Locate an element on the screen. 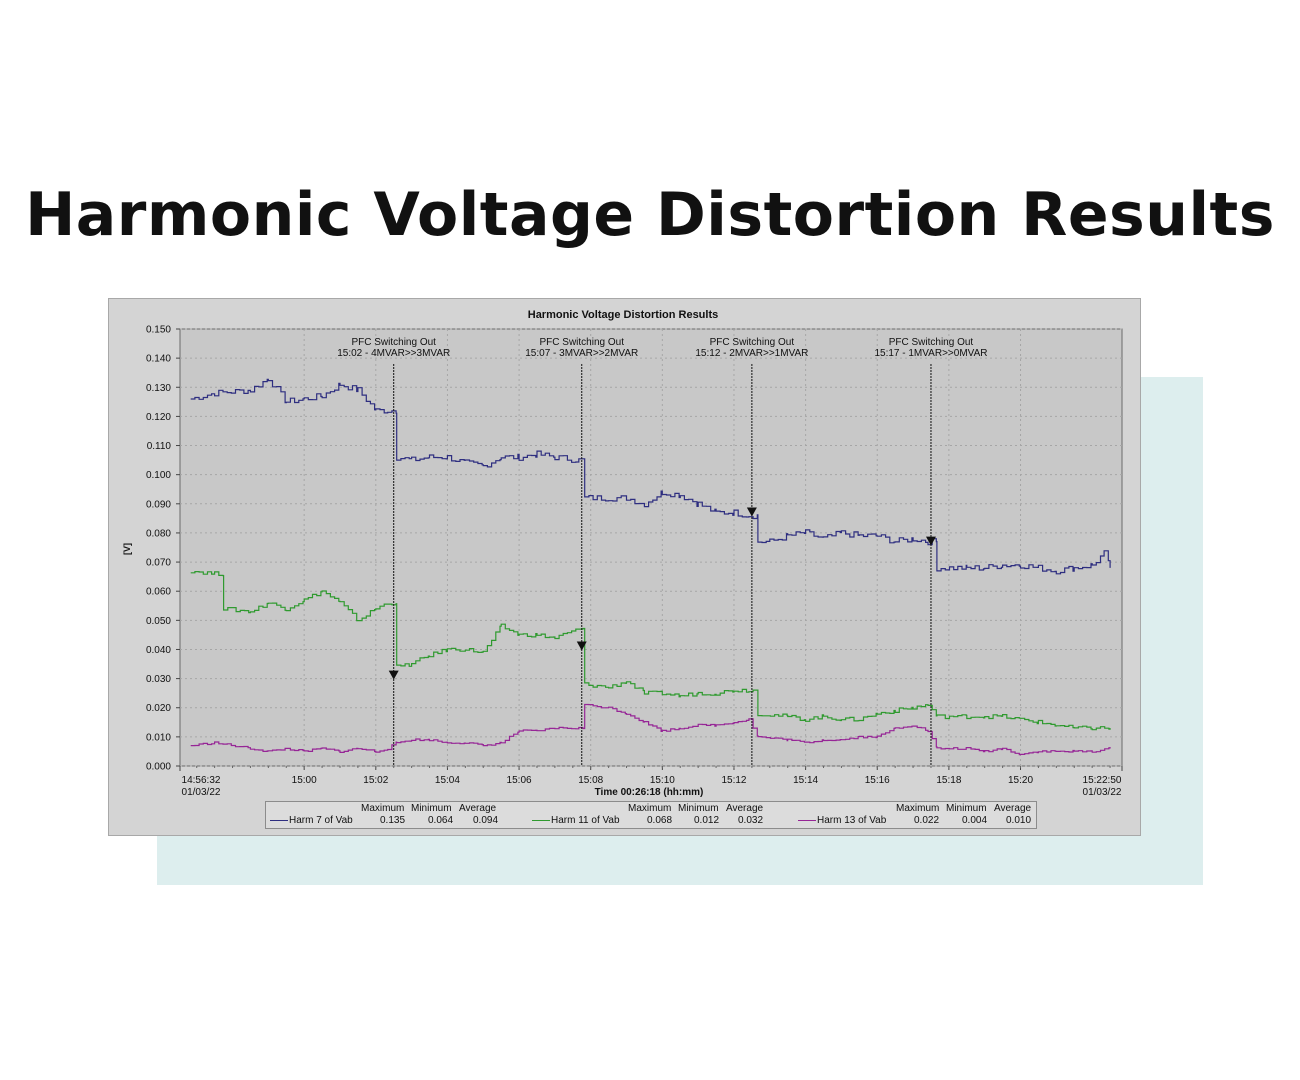 The image size is (1300, 1080). y-tick-label: 0.000 is located at coordinates (158, 767).